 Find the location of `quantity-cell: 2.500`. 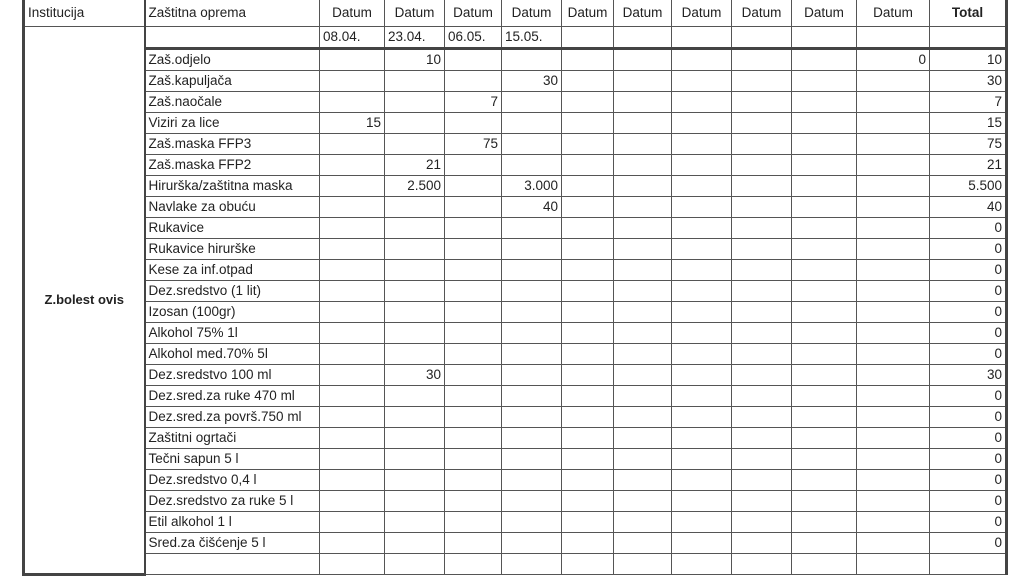

quantity-cell: 2.500 is located at coordinates (414, 186).